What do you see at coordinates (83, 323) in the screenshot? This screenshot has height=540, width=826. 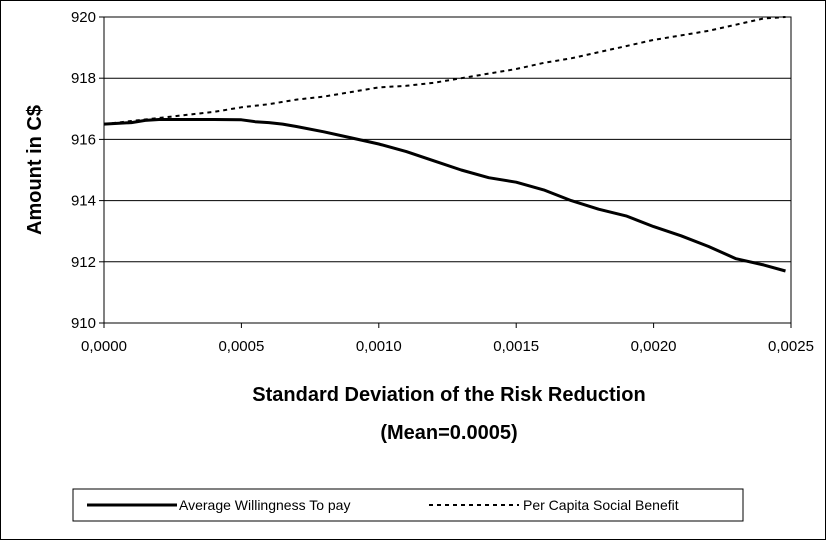 I see `y-tick-label: 910` at bounding box center [83, 323].